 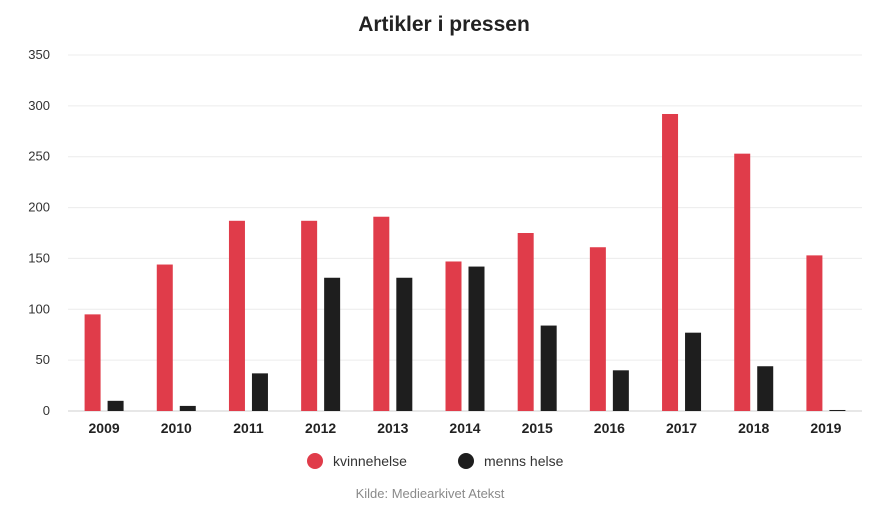 What do you see at coordinates (453, 336) in the screenshot?
I see `bar-kvinnehelse-2014` at bounding box center [453, 336].